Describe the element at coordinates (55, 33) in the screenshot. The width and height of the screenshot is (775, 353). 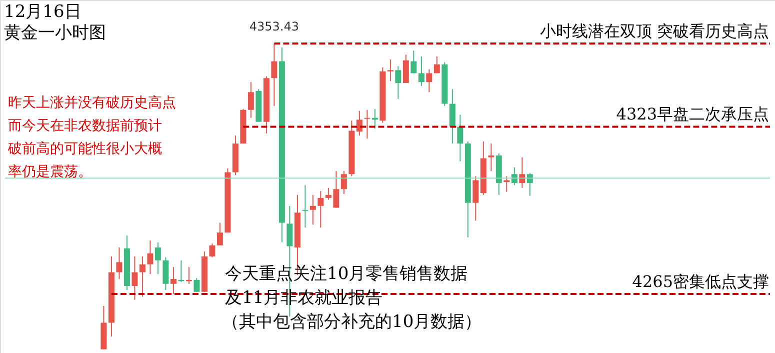
I see `chart-subtitle: 黄金一小时图` at that location.